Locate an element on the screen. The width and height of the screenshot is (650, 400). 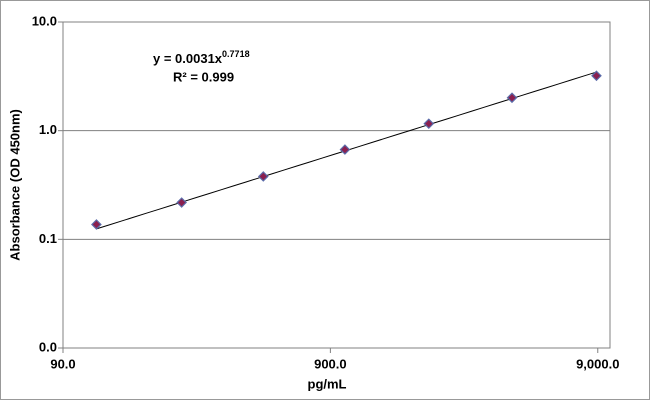
equation-text: y = 0.0031x is located at coordinates (188, 58).